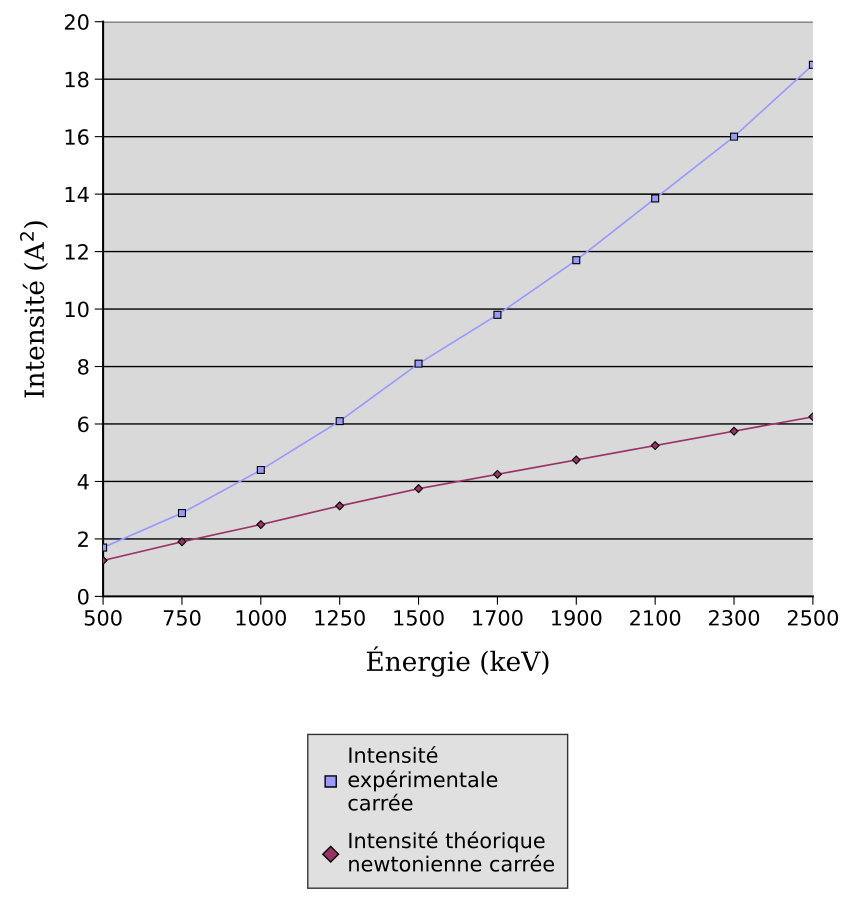 The image size is (845, 905). I want to click on y-tick-label: 12, so click(77, 252).